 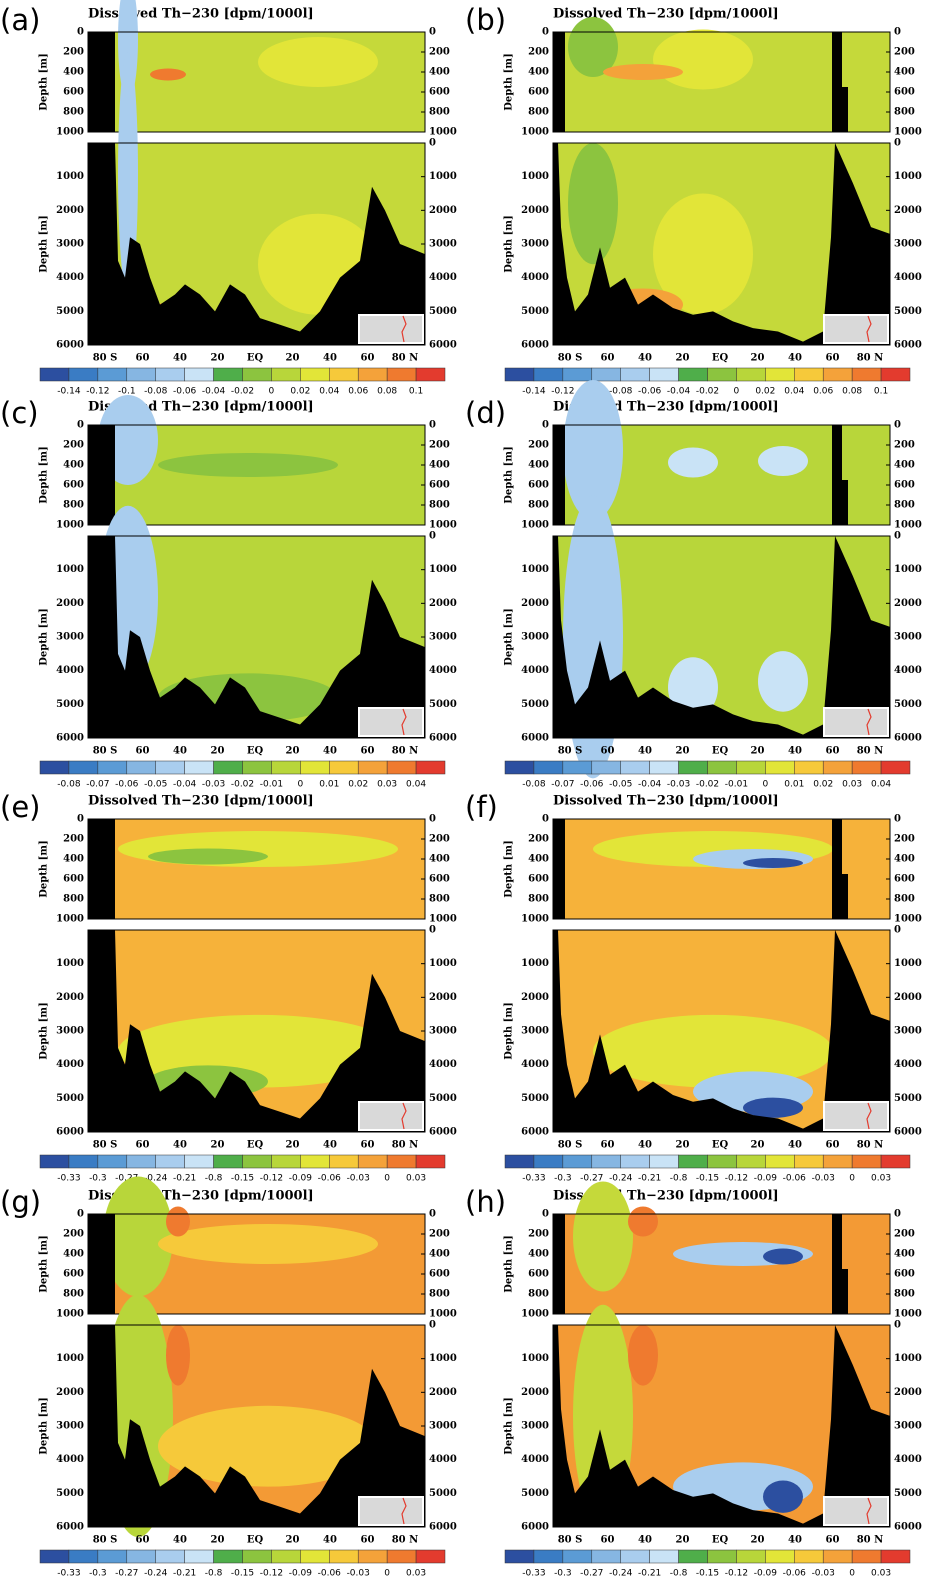 What do you see at coordinates (707, 1179) in the screenshot?
I see `colorbar-tick-label: -0.15` at bounding box center [707, 1179].